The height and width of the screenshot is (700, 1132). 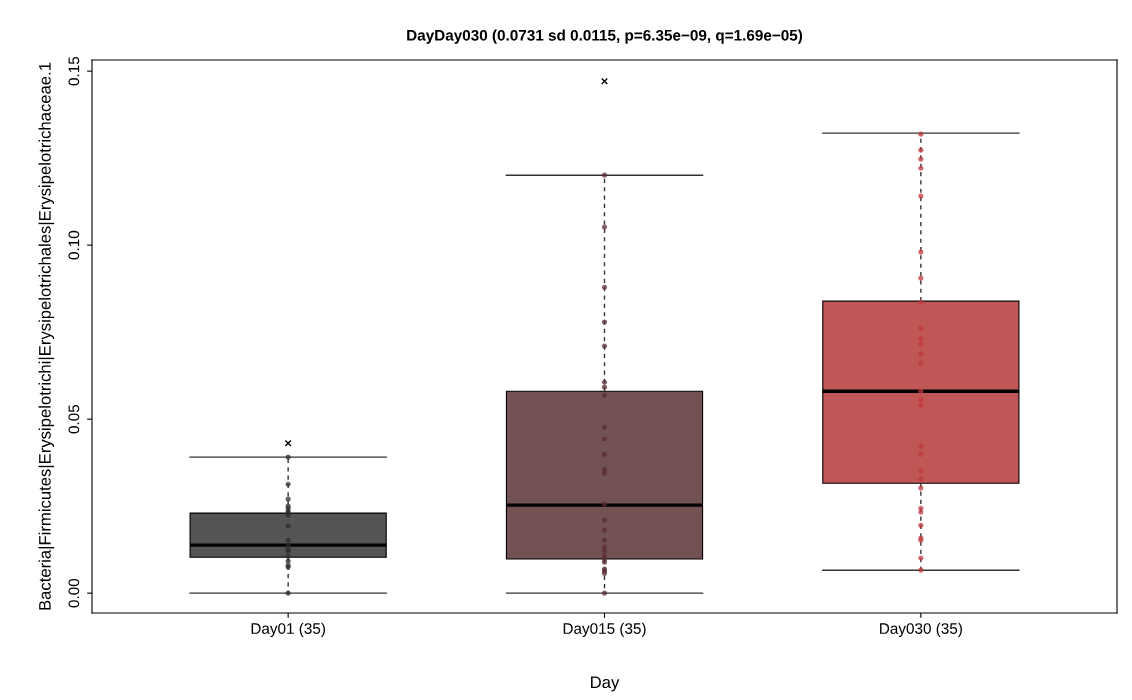 I want to click on y-tick-label: 0.10, so click(x=74, y=245).